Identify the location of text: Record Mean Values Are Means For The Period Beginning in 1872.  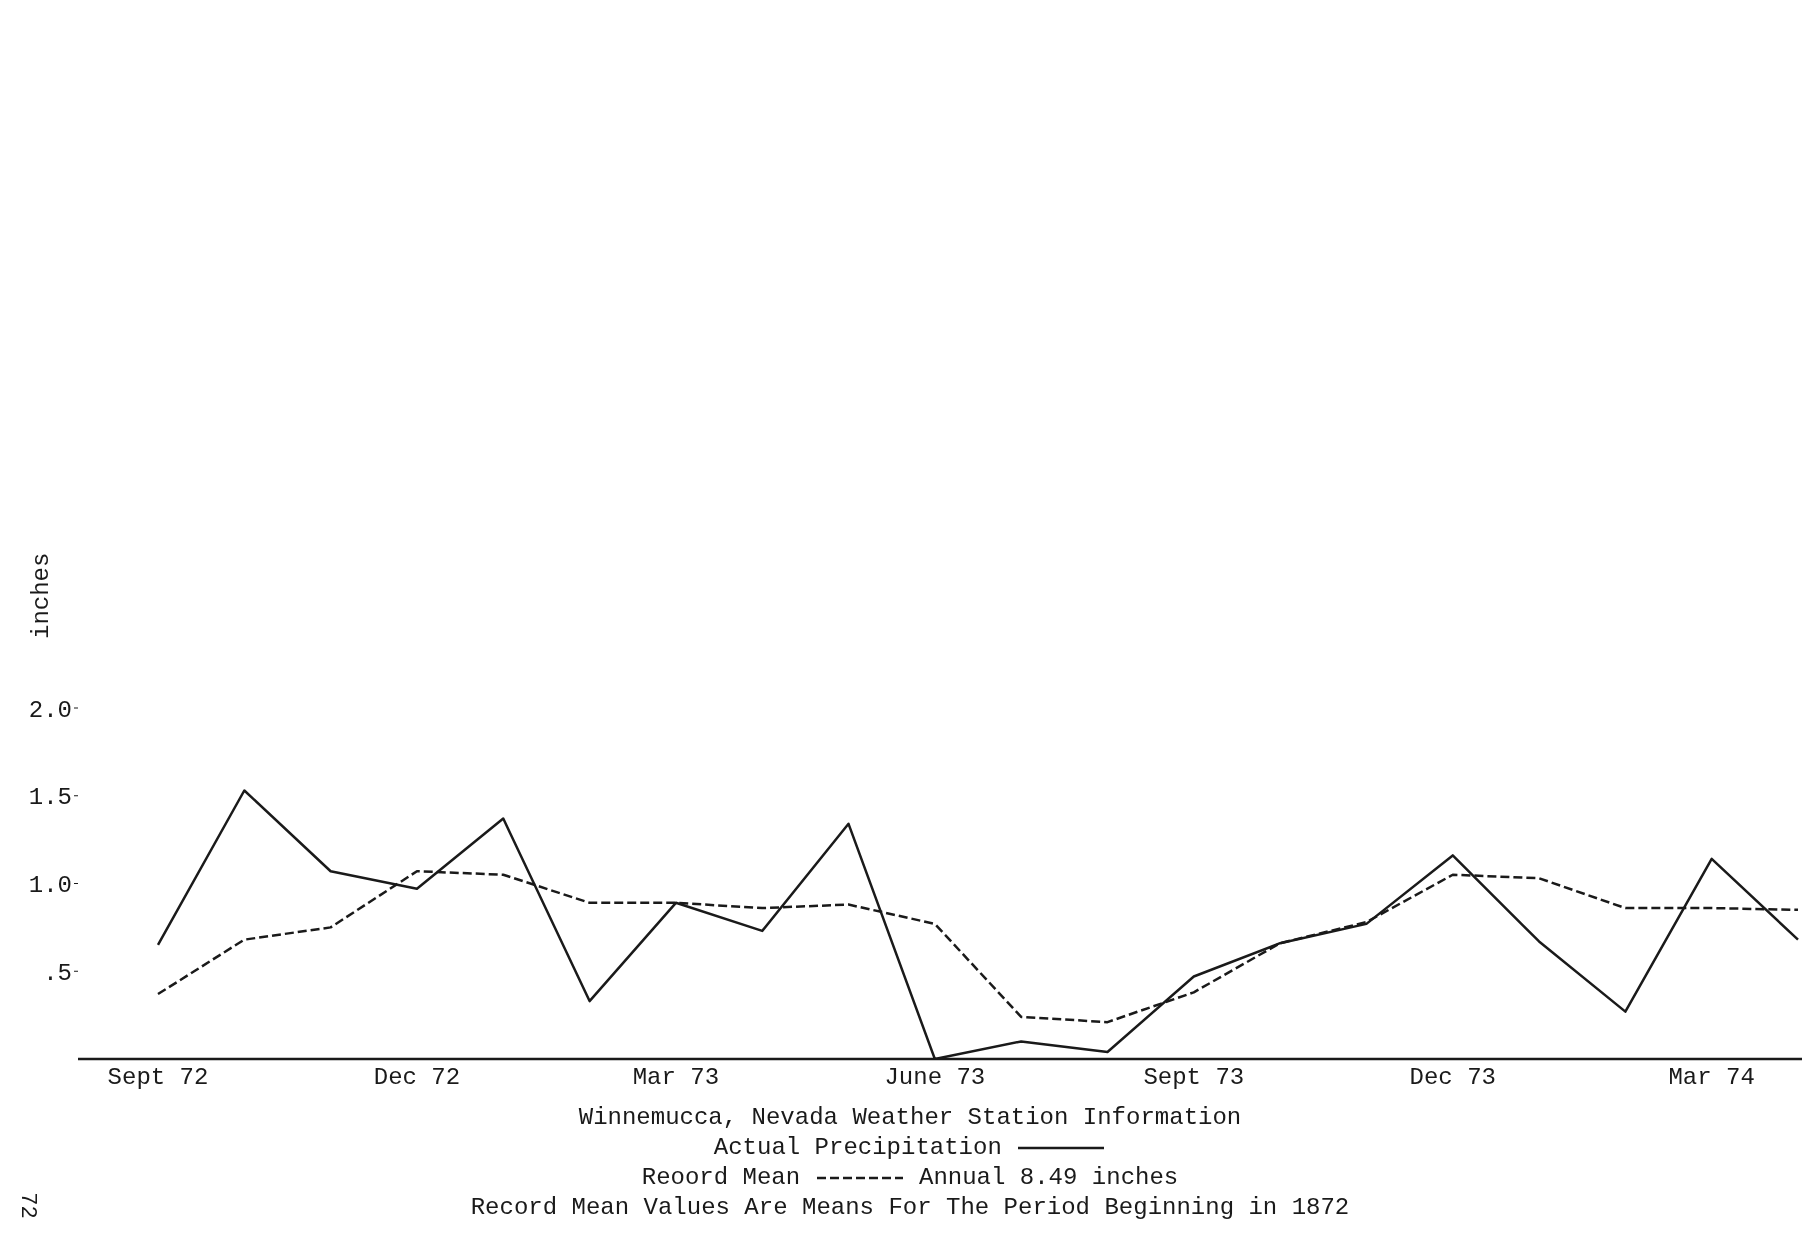
(910, 1207).